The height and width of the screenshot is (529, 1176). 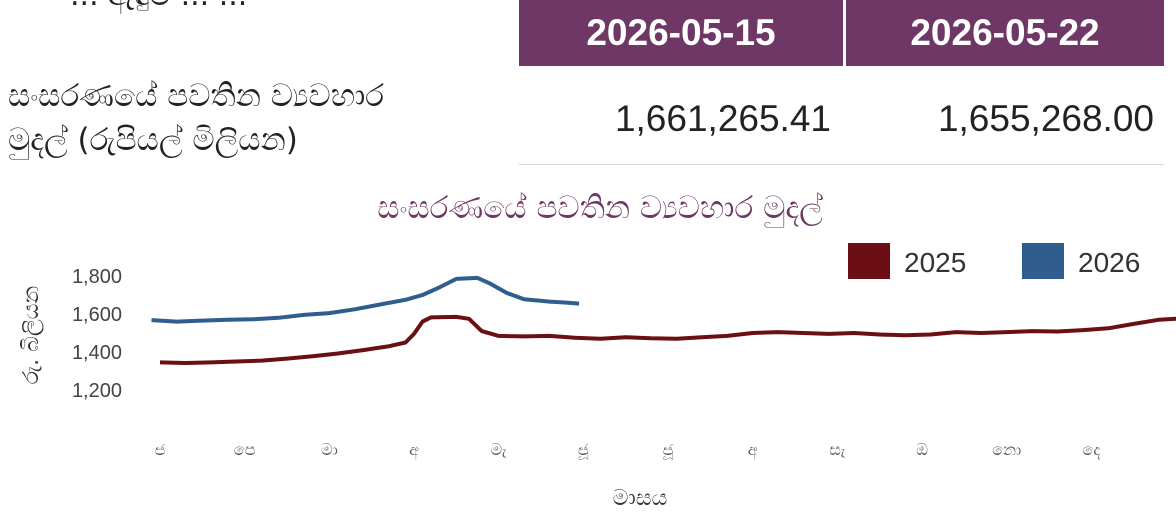 I want to click on value-cell-1: 1,661,265.41, so click(x=722, y=118).